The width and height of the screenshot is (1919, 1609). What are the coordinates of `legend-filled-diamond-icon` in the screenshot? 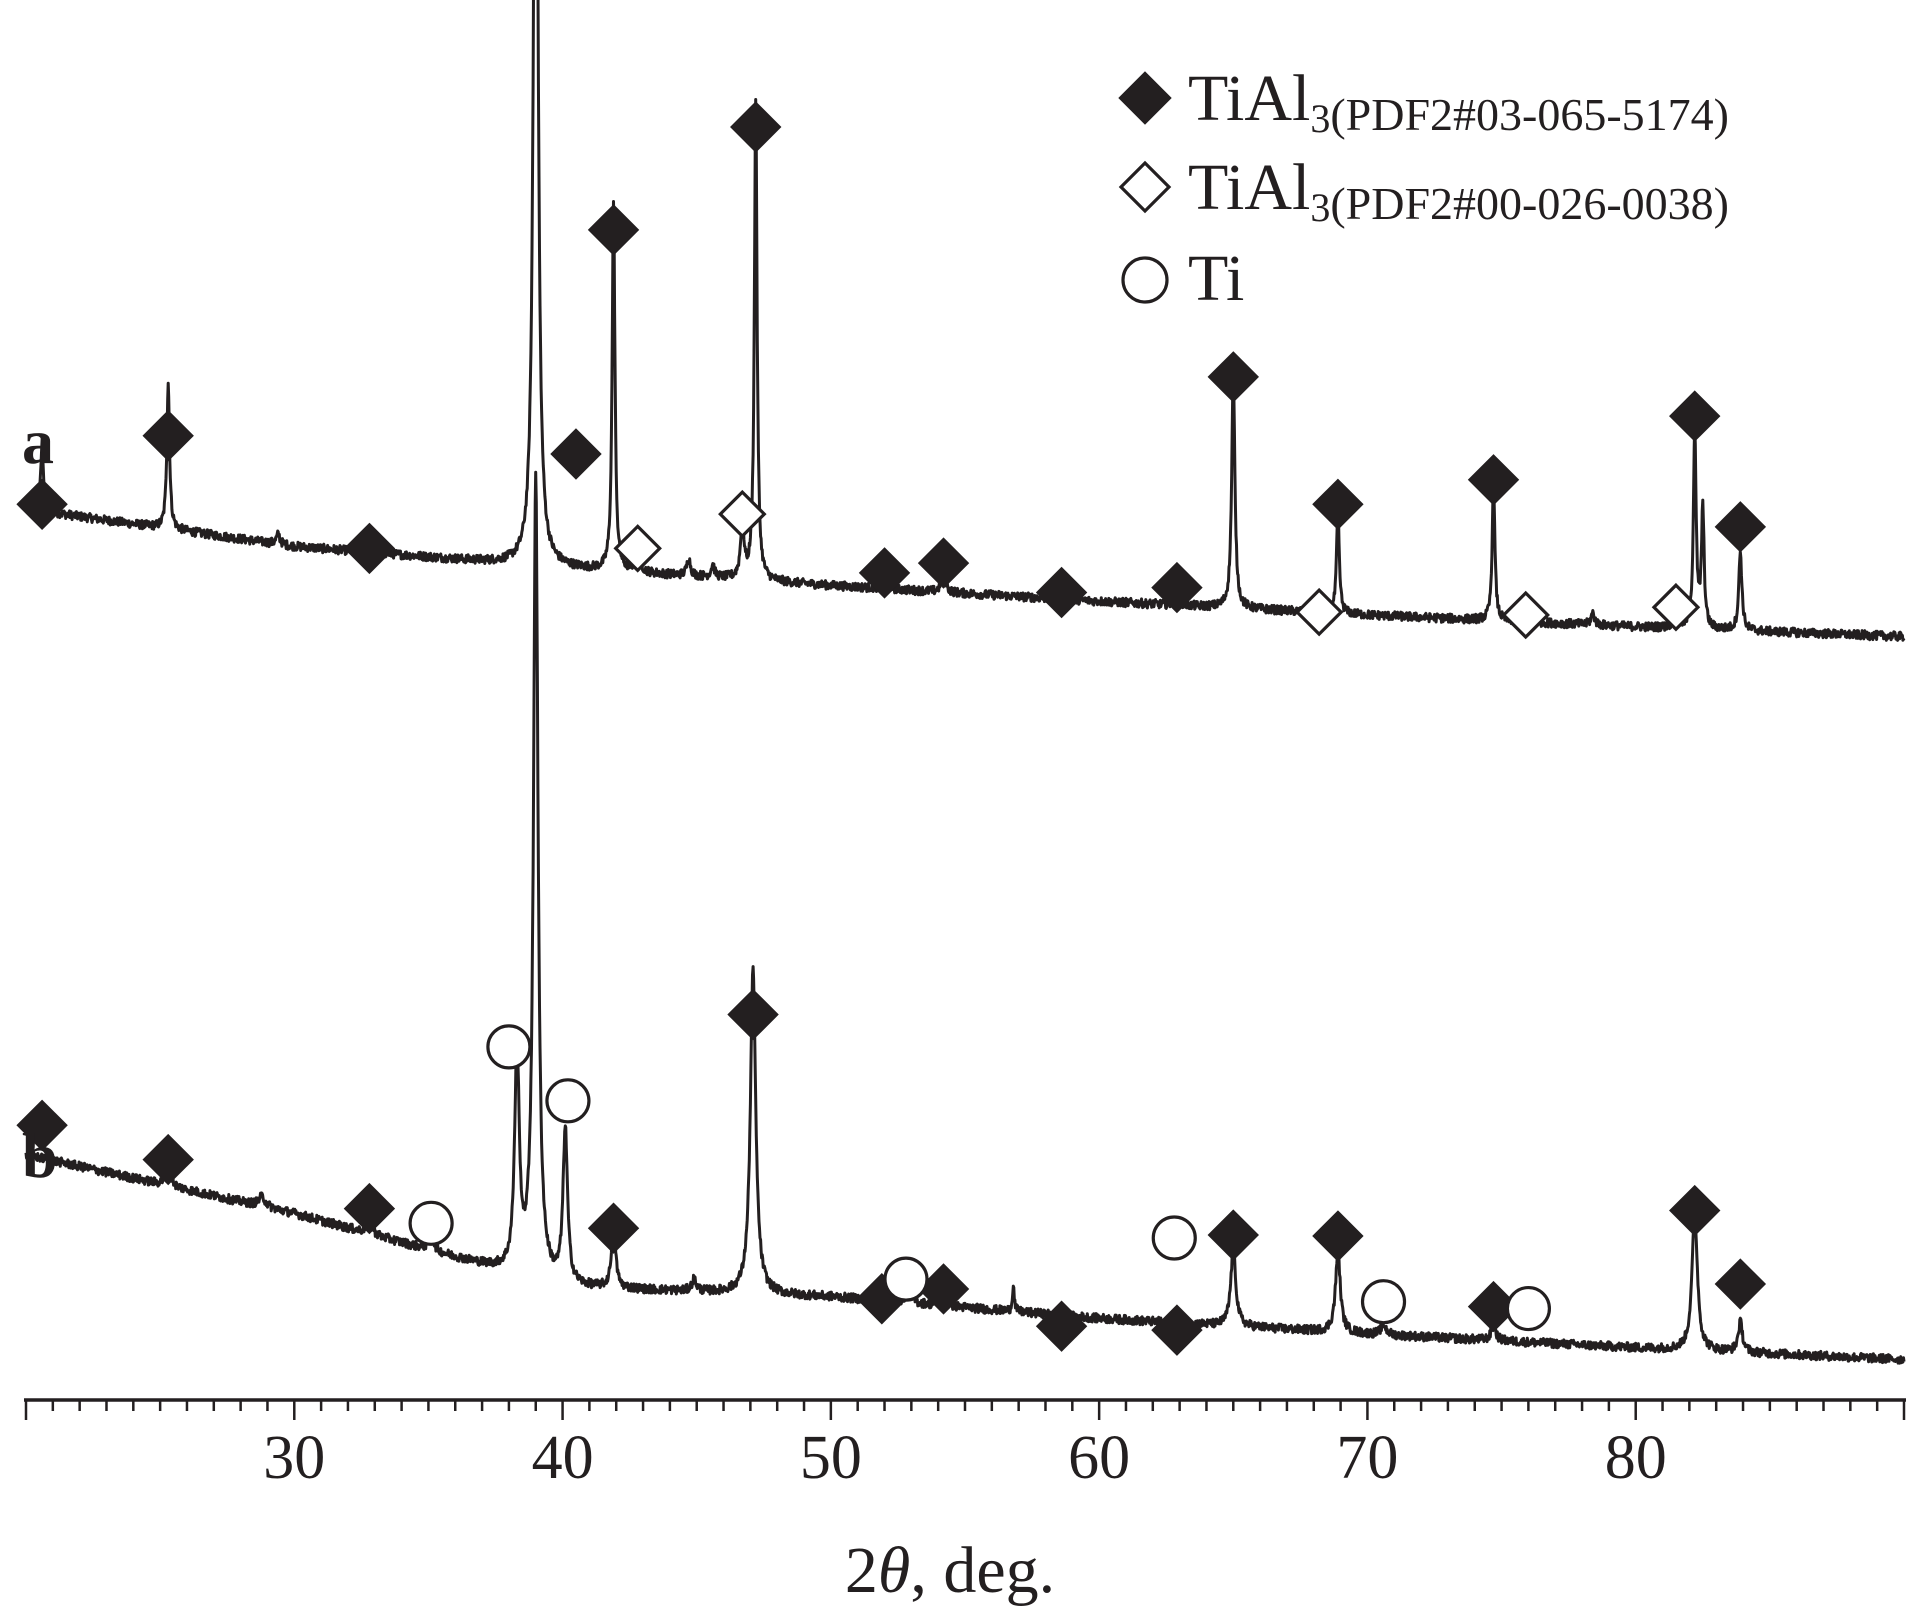 It's located at (1145, 98).